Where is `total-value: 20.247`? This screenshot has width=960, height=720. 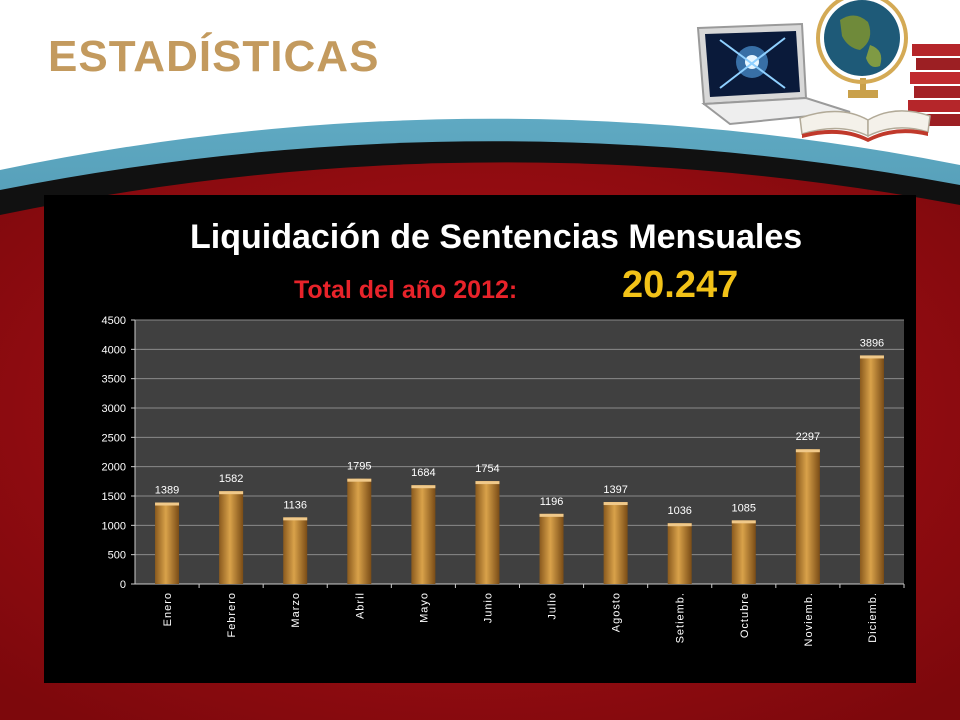 total-value: 20.247 is located at coordinates (680, 285).